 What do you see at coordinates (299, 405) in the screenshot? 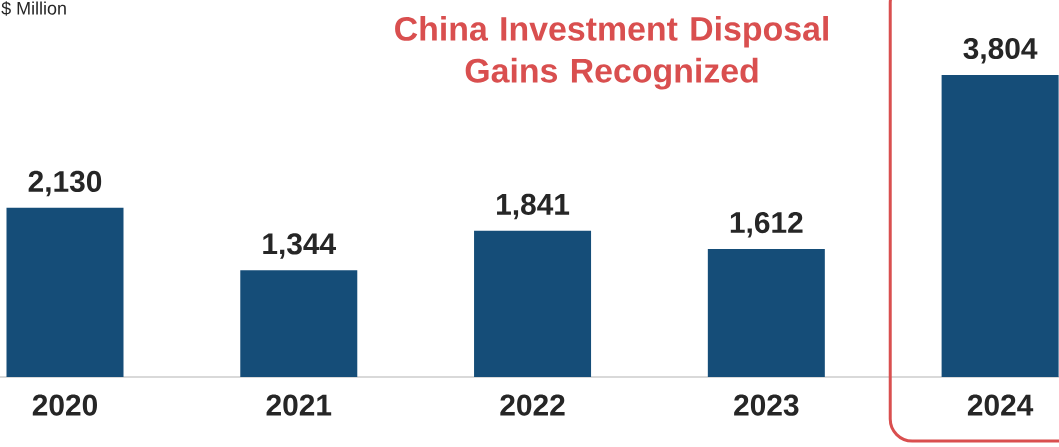
I see `x-tick-label: 2021` at bounding box center [299, 405].